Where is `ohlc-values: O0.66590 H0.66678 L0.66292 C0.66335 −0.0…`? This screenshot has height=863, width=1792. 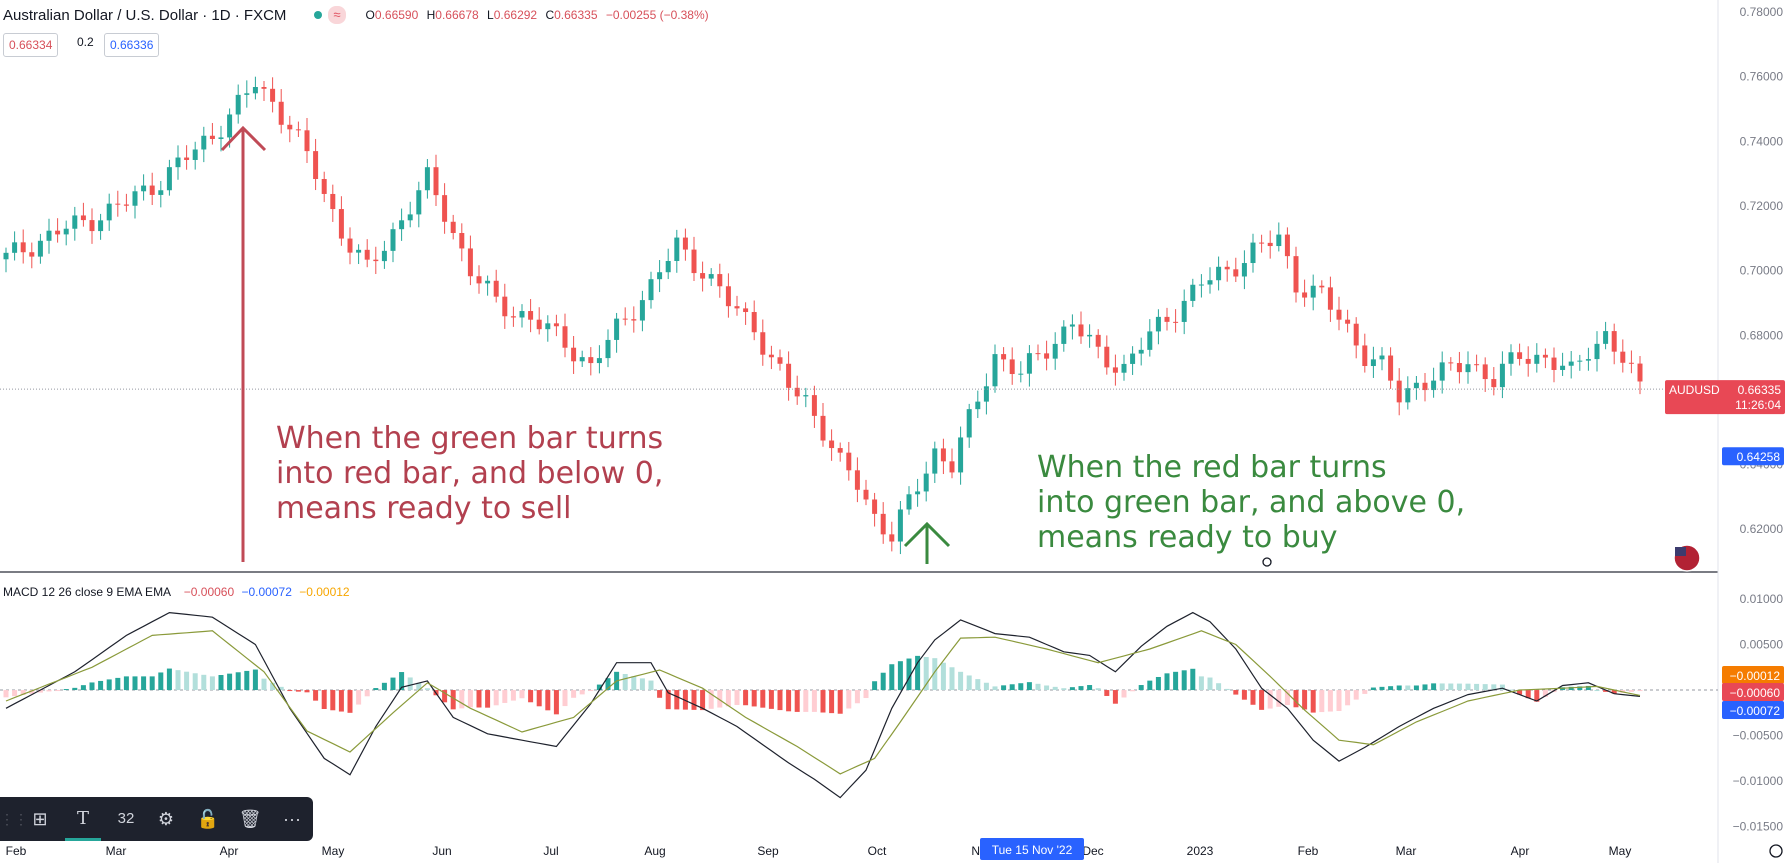 ohlc-values: O0.66590 H0.66678 L0.66292 C0.66335 −0.0… is located at coordinates (540, 15).